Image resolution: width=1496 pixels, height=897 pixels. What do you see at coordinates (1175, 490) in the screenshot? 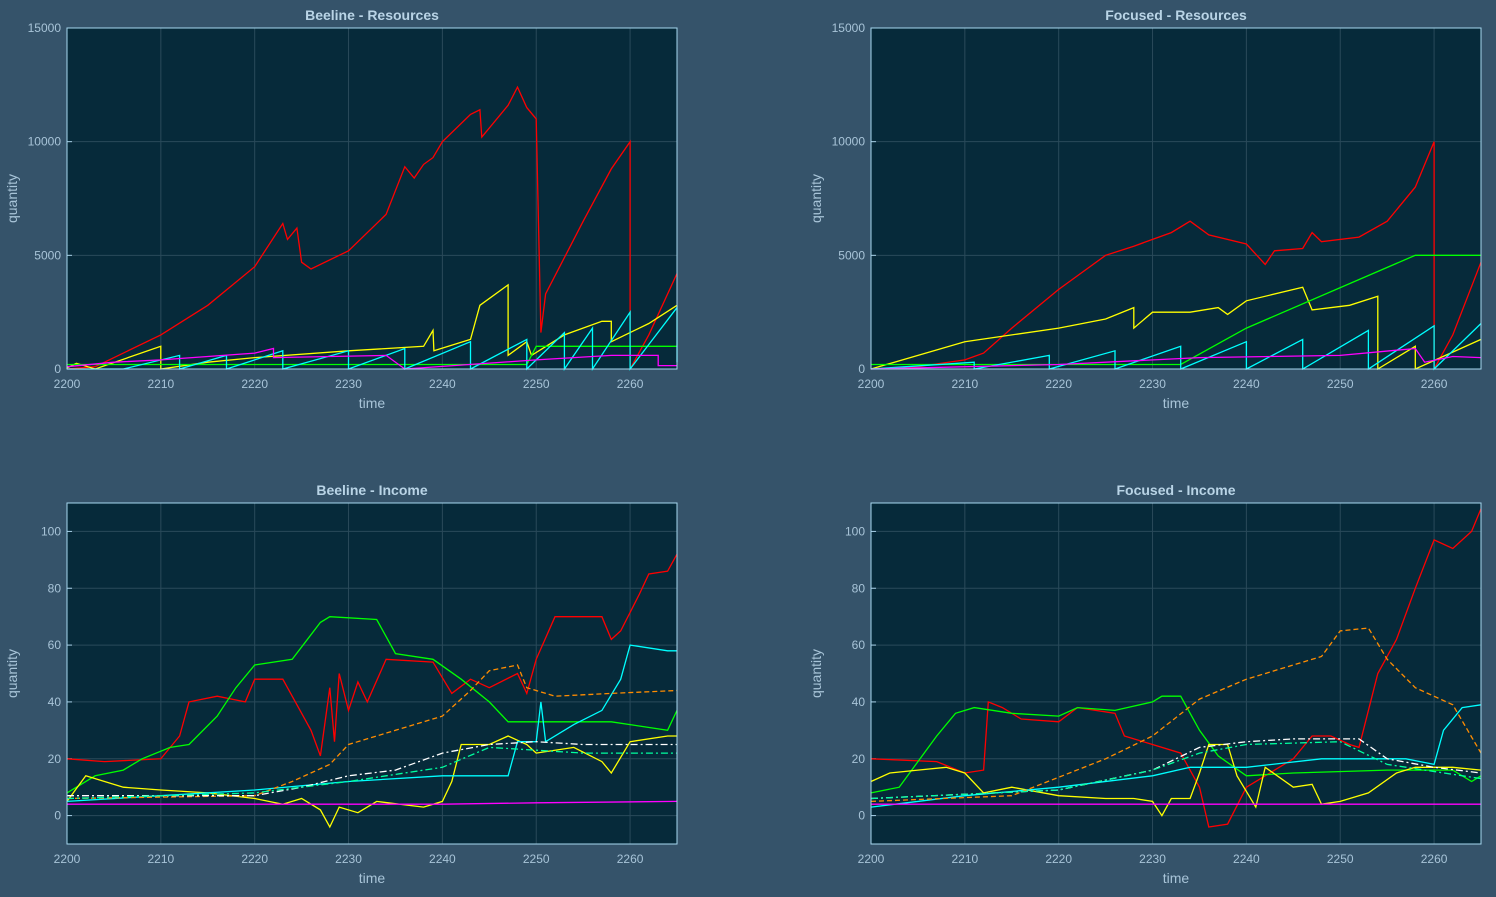
I see `chart-title: Focused - Income` at bounding box center [1175, 490].